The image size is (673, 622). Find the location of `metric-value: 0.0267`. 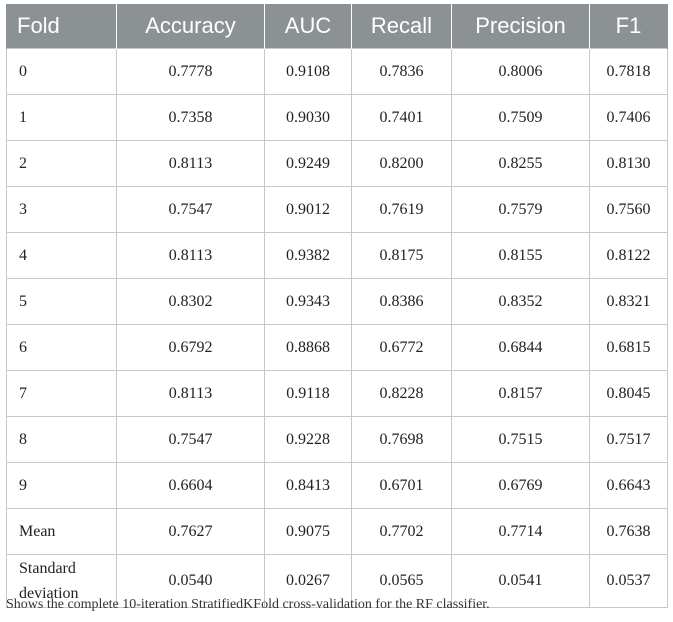

metric-value: 0.0267 is located at coordinates (308, 580).